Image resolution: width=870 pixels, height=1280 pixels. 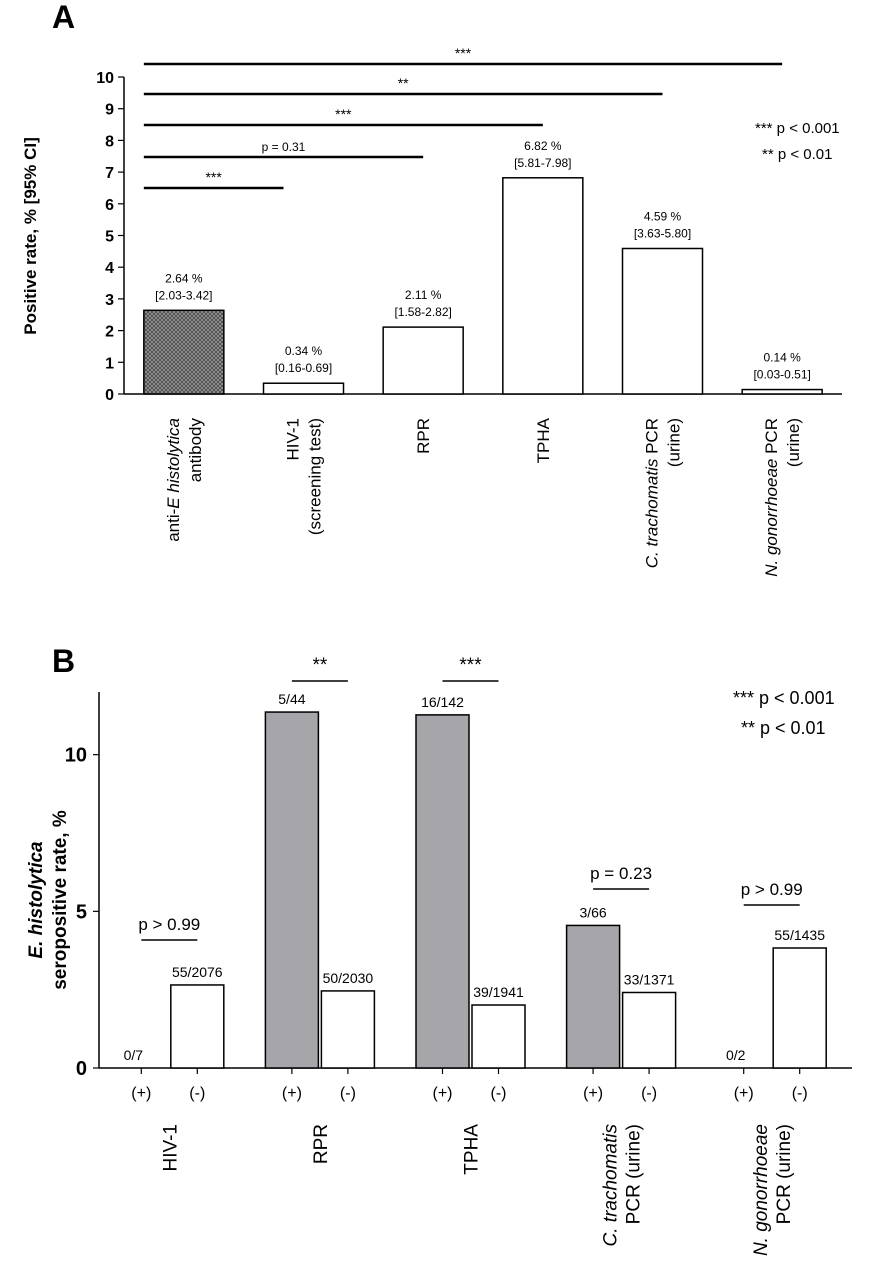 I want to click on panel-a-significance-legend: *** p < 0.001 ** p < 0.01, so click(x=797, y=141).